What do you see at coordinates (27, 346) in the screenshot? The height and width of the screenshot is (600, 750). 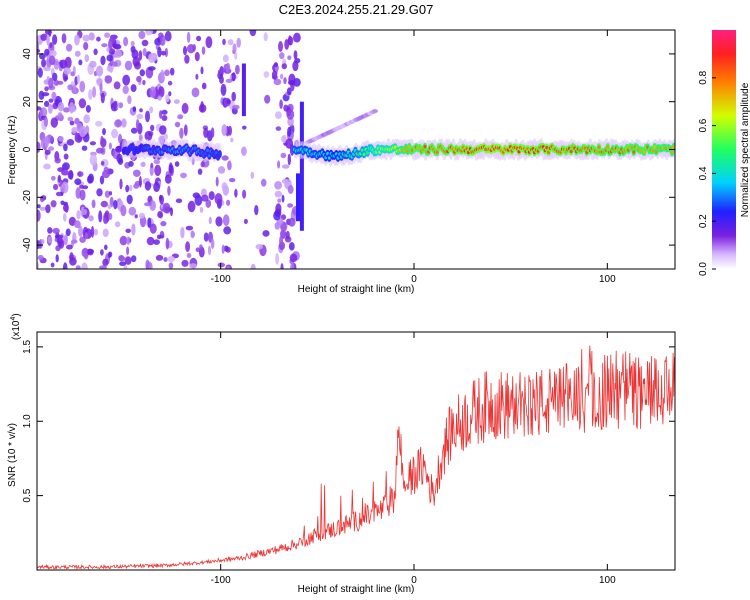 I see `bottom-y-tick-label: 1.5` at bounding box center [27, 346].